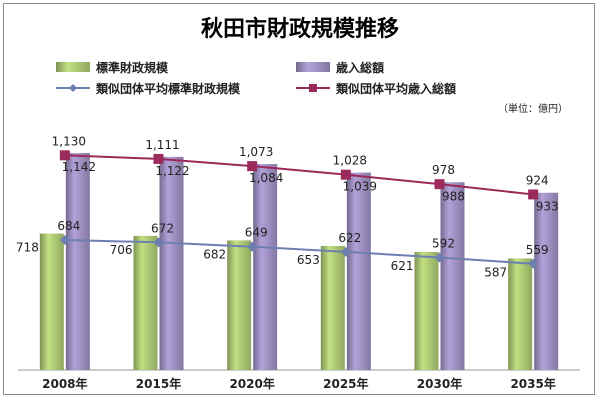 This screenshot has height=400, width=600. What do you see at coordinates (73, 88) in the screenshot?
I see `legend-marker-diamond` at bounding box center [73, 88].